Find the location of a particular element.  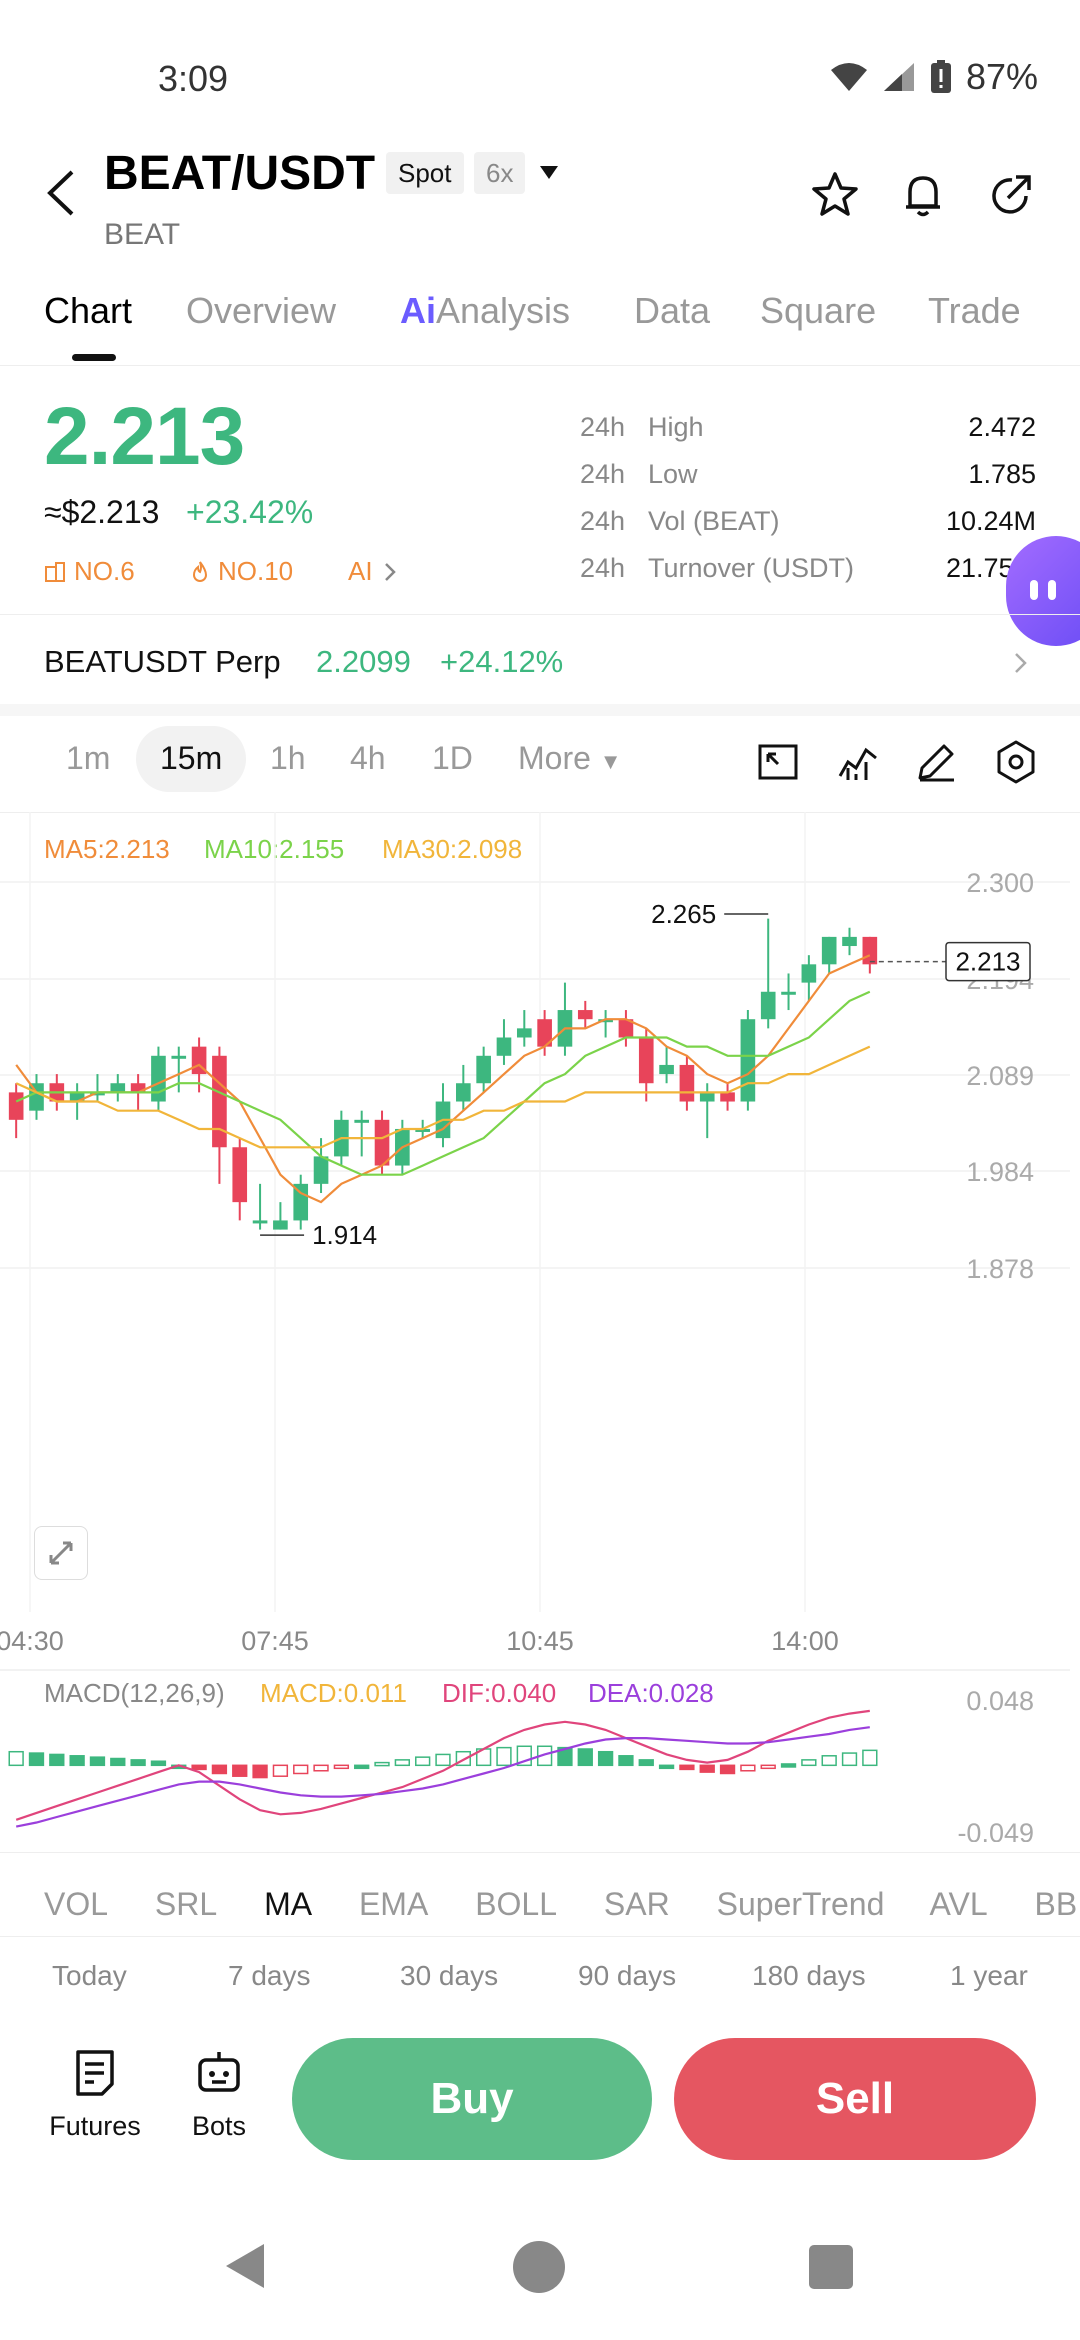

bell-icon is located at coordinates (923, 195).